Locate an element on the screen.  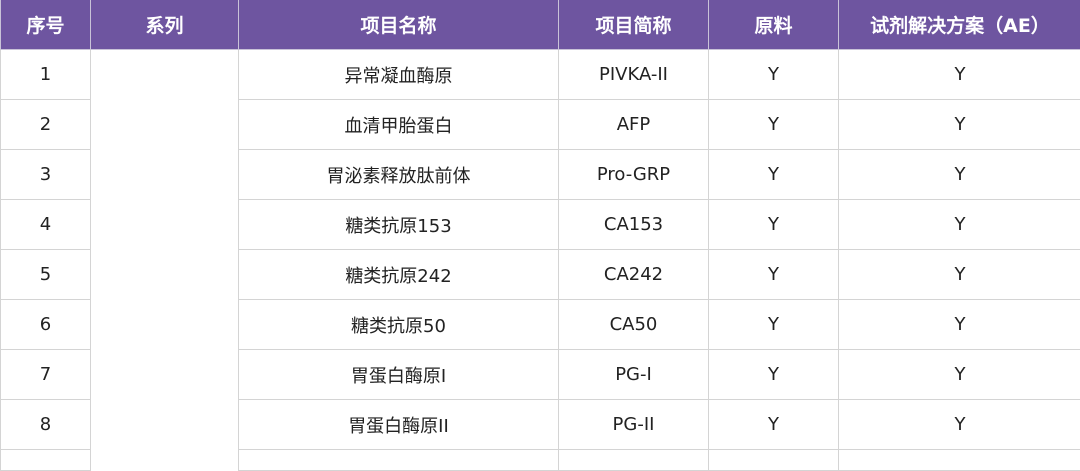
cell-series is located at coordinates (165, 260).